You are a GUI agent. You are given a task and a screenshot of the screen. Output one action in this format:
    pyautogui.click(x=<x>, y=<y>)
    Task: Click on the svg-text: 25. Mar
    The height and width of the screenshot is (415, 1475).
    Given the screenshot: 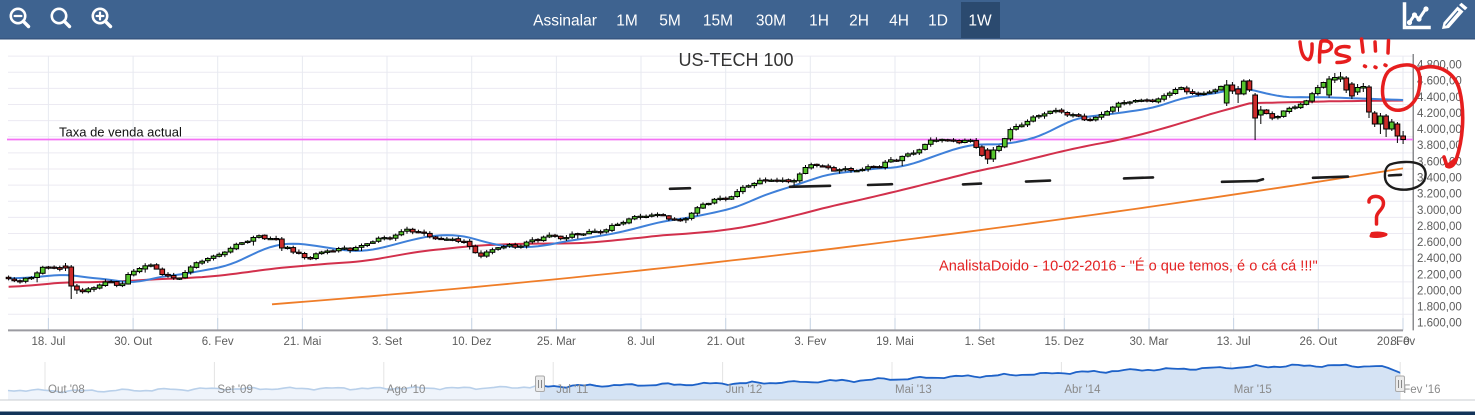 What is the action you would take?
    pyautogui.click(x=556, y=342)
    